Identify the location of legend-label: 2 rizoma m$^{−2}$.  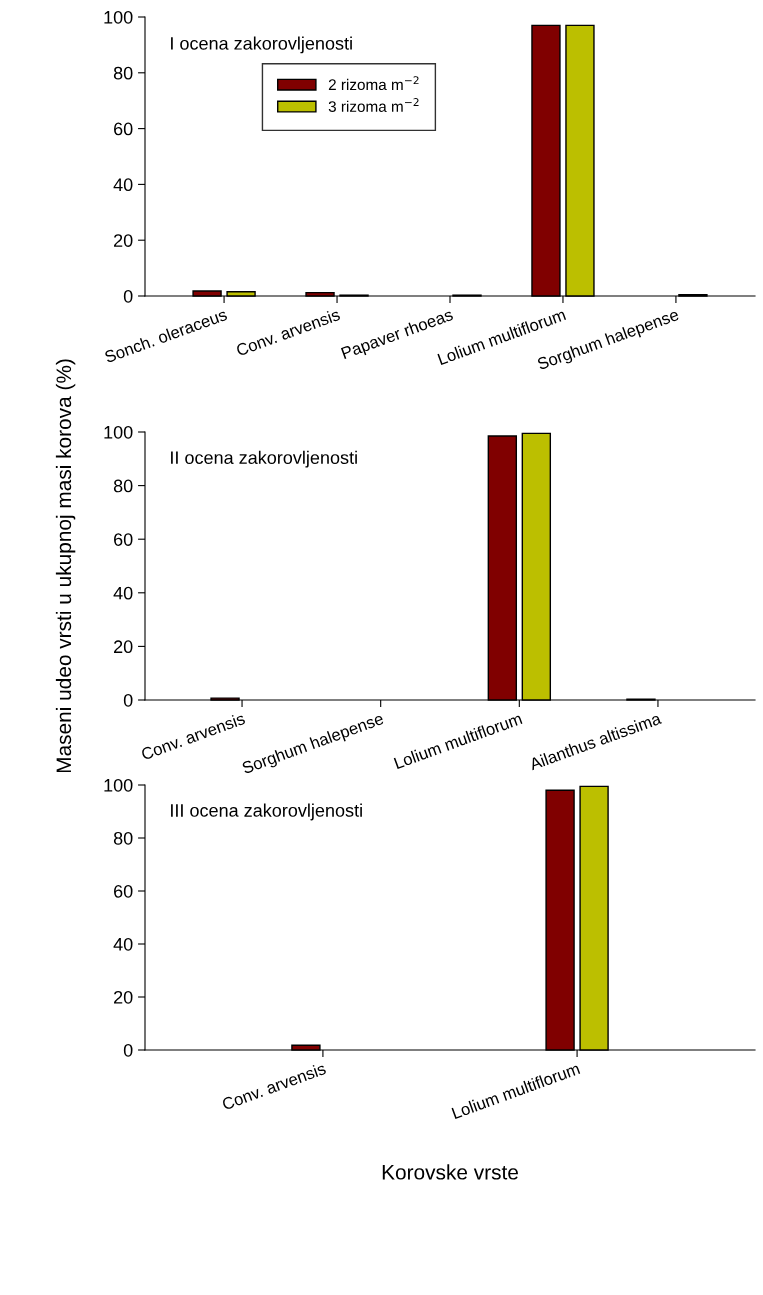
(373, 83).